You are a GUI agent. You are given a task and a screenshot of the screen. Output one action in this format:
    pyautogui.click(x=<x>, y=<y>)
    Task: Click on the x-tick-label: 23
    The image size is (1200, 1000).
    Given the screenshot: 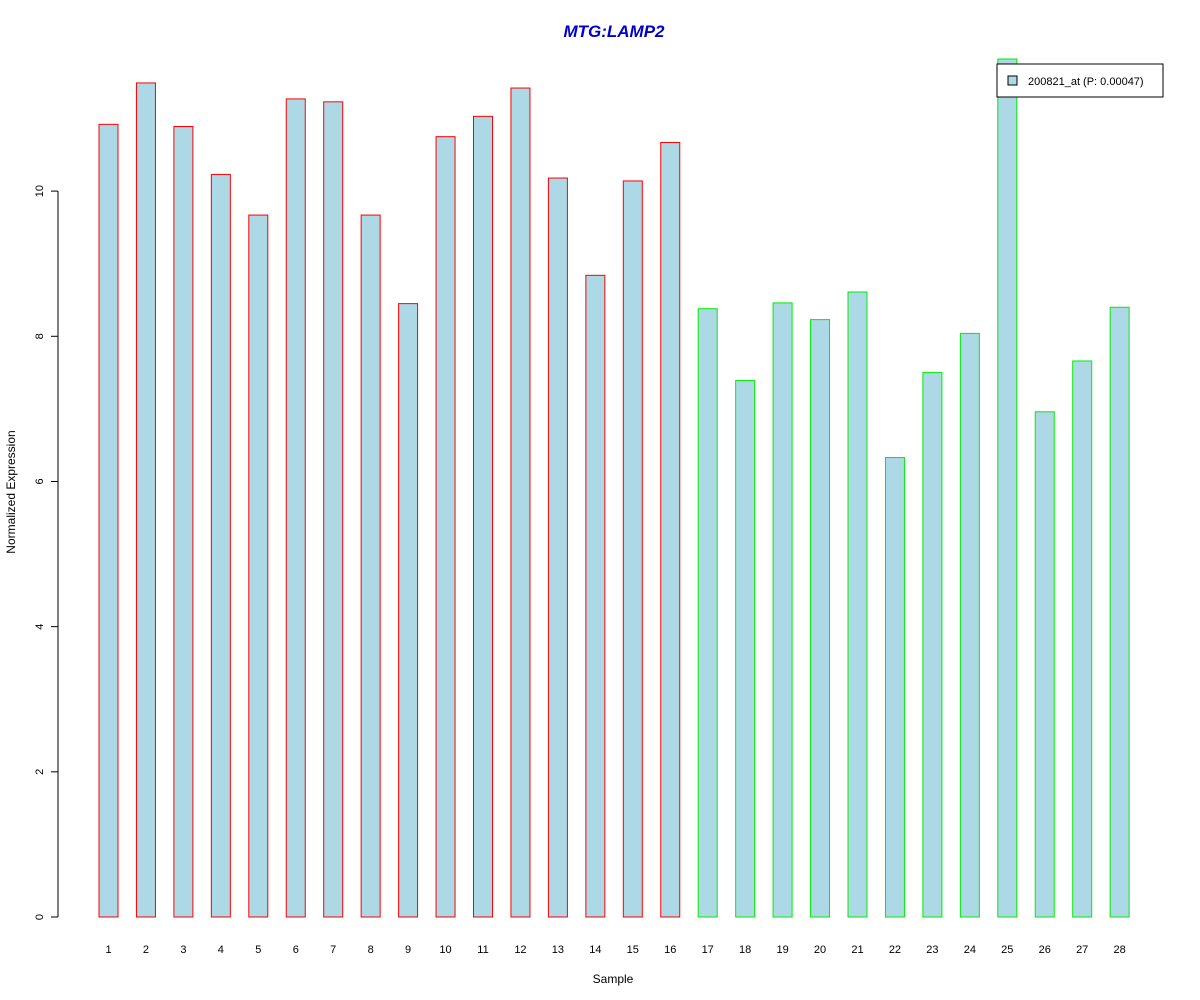 What is the action you would take?
    pyautogui.click(x=932, y=950)
    